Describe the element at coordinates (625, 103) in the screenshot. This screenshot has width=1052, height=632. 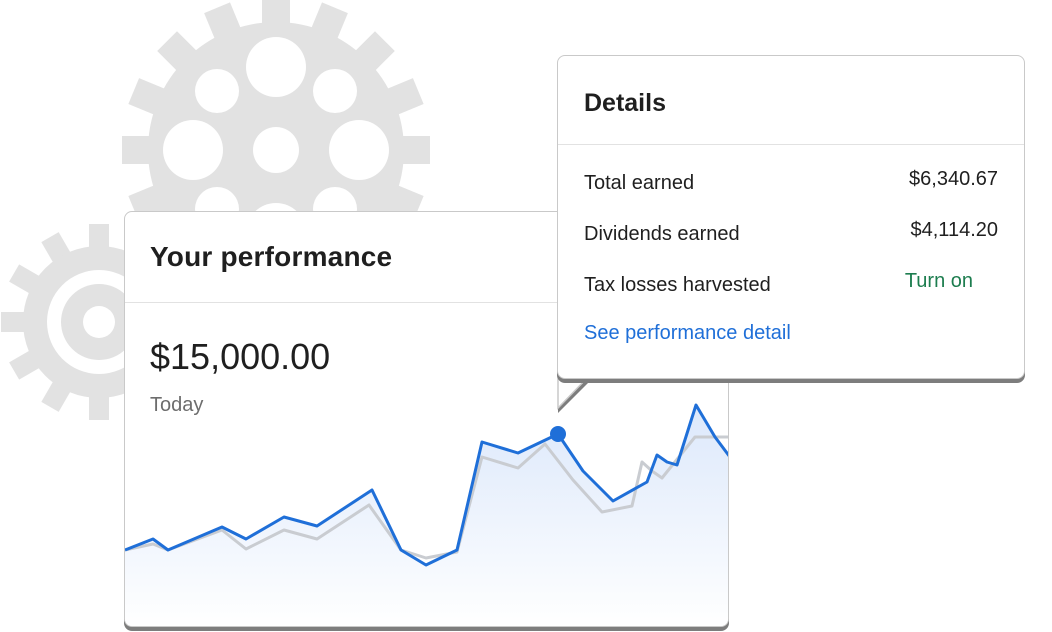
I see `details-title: Details` at that location.